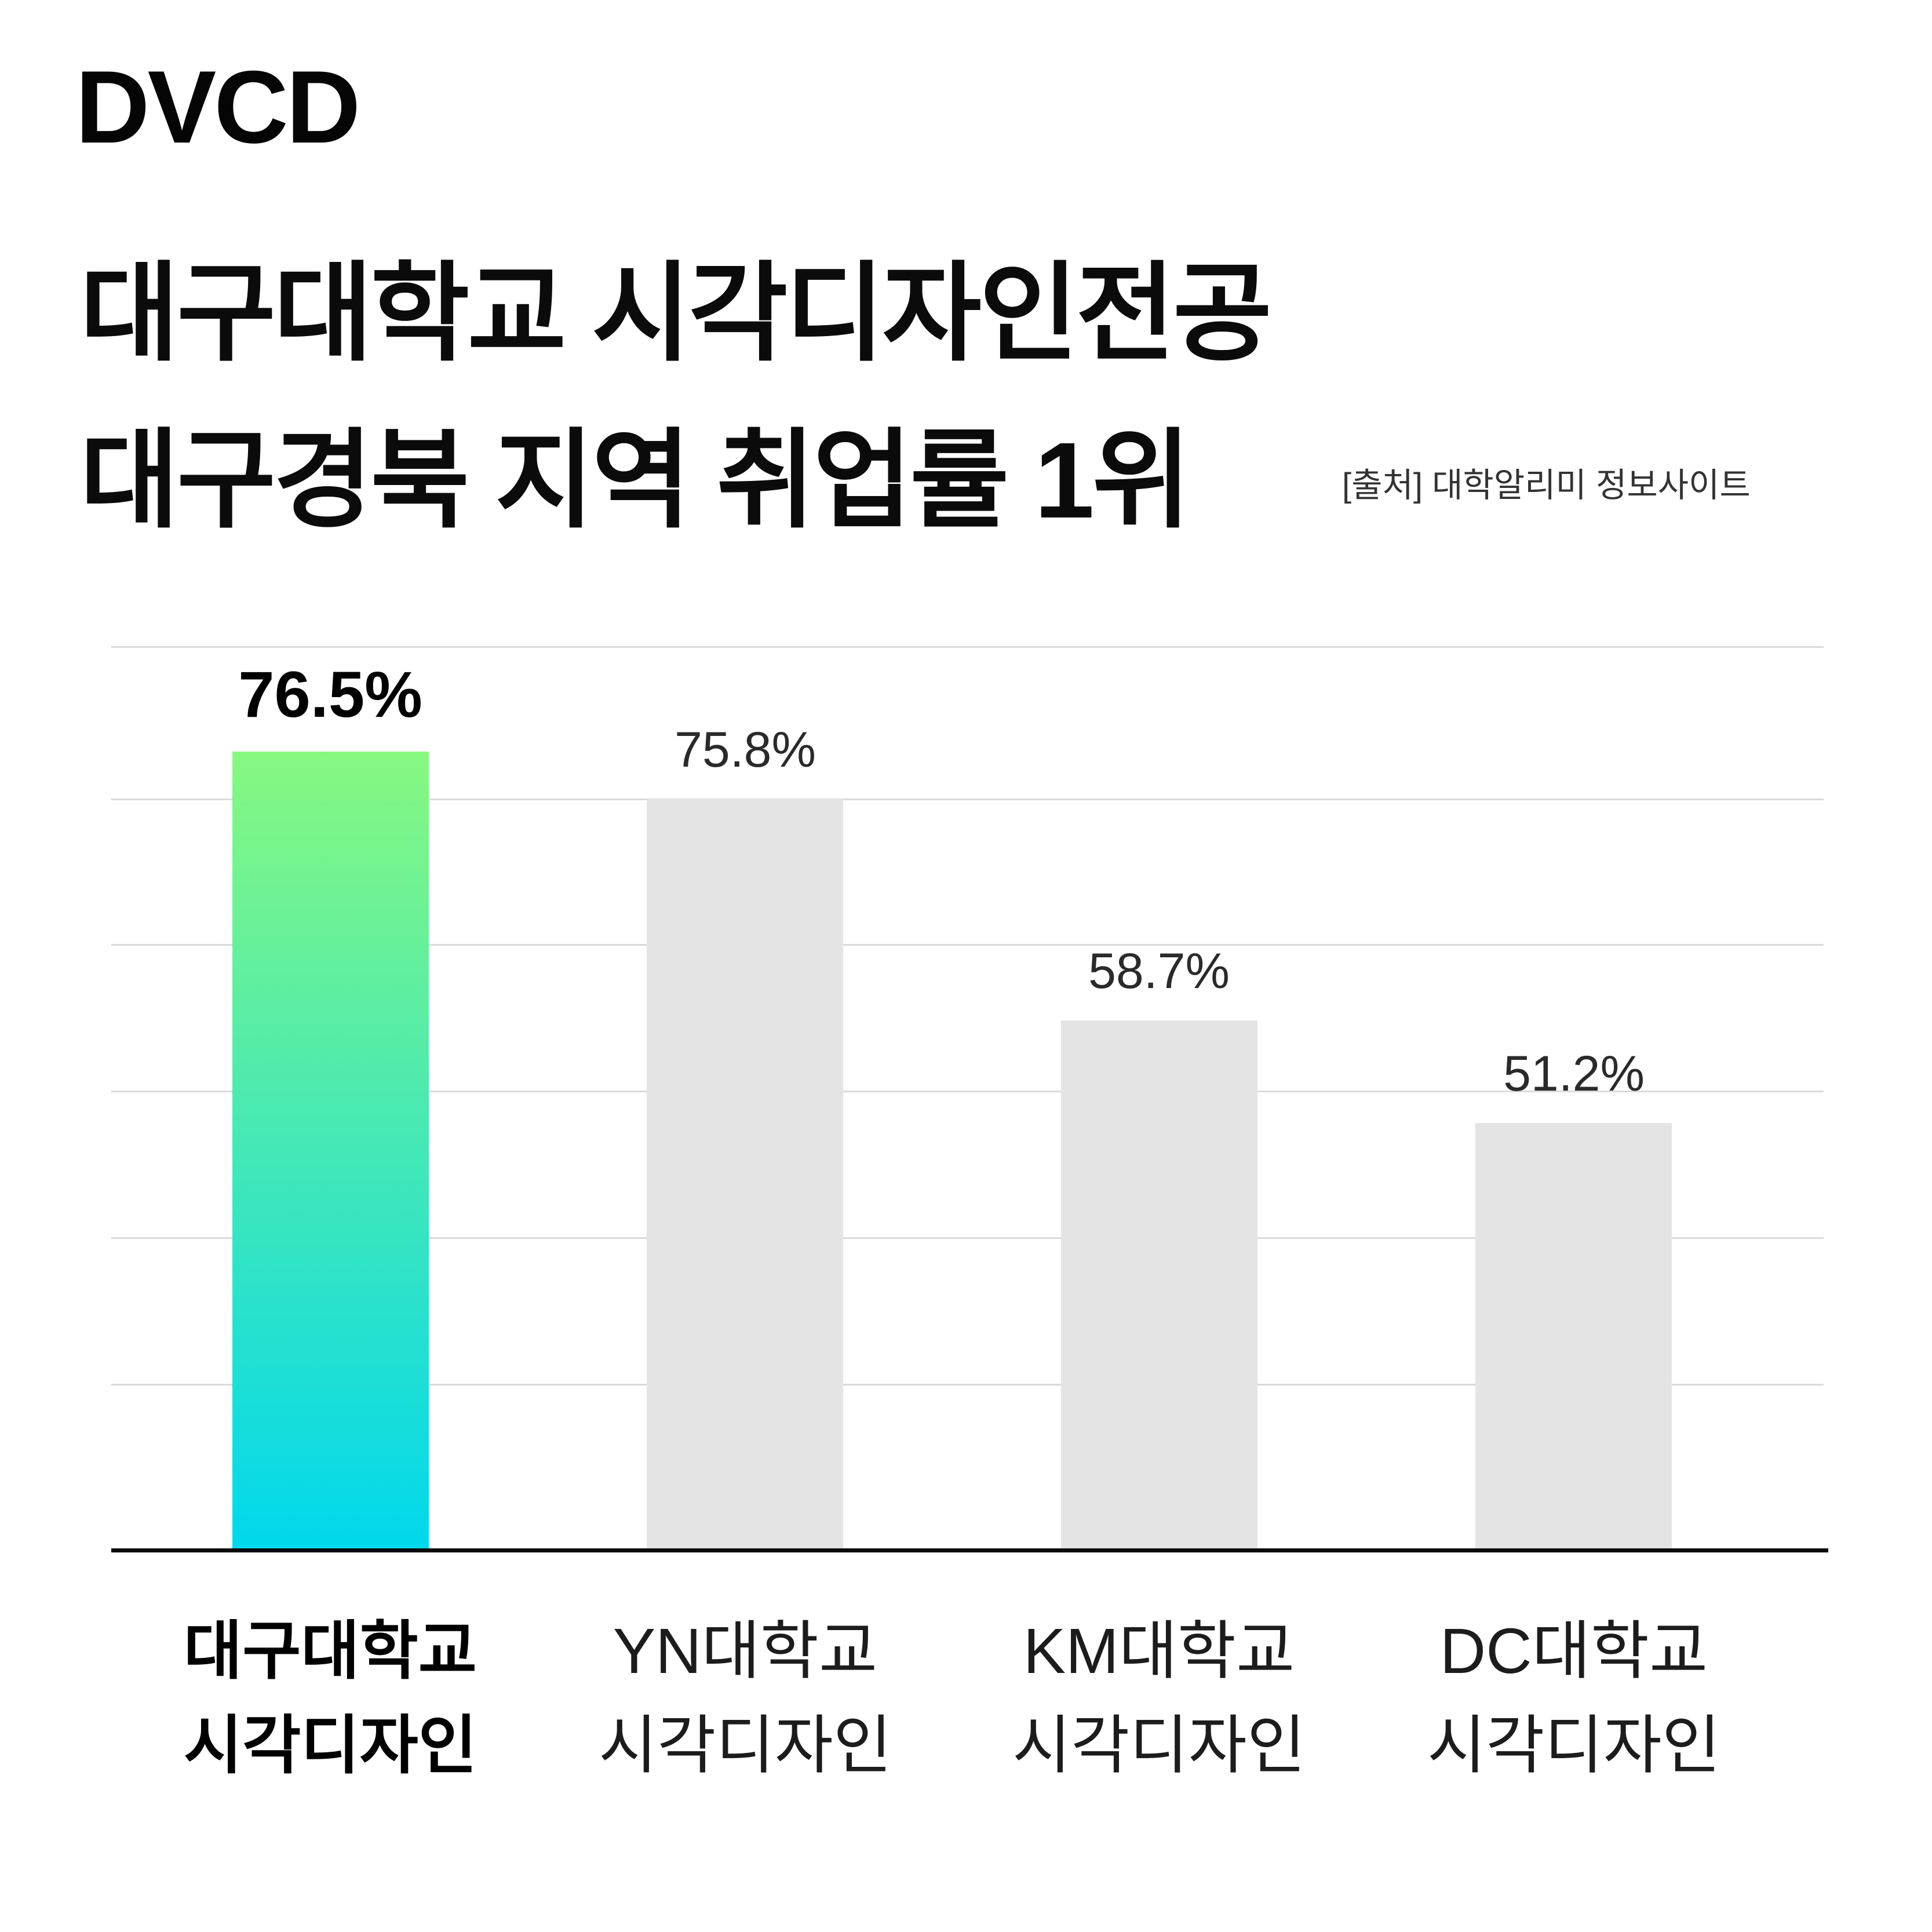 This screenshot has width=1932, height=1932. Describe the element at coordinates (1547, 485) in the screenshot. I see `source-note: [출처] 대학알리미 정보사이트` at that location.